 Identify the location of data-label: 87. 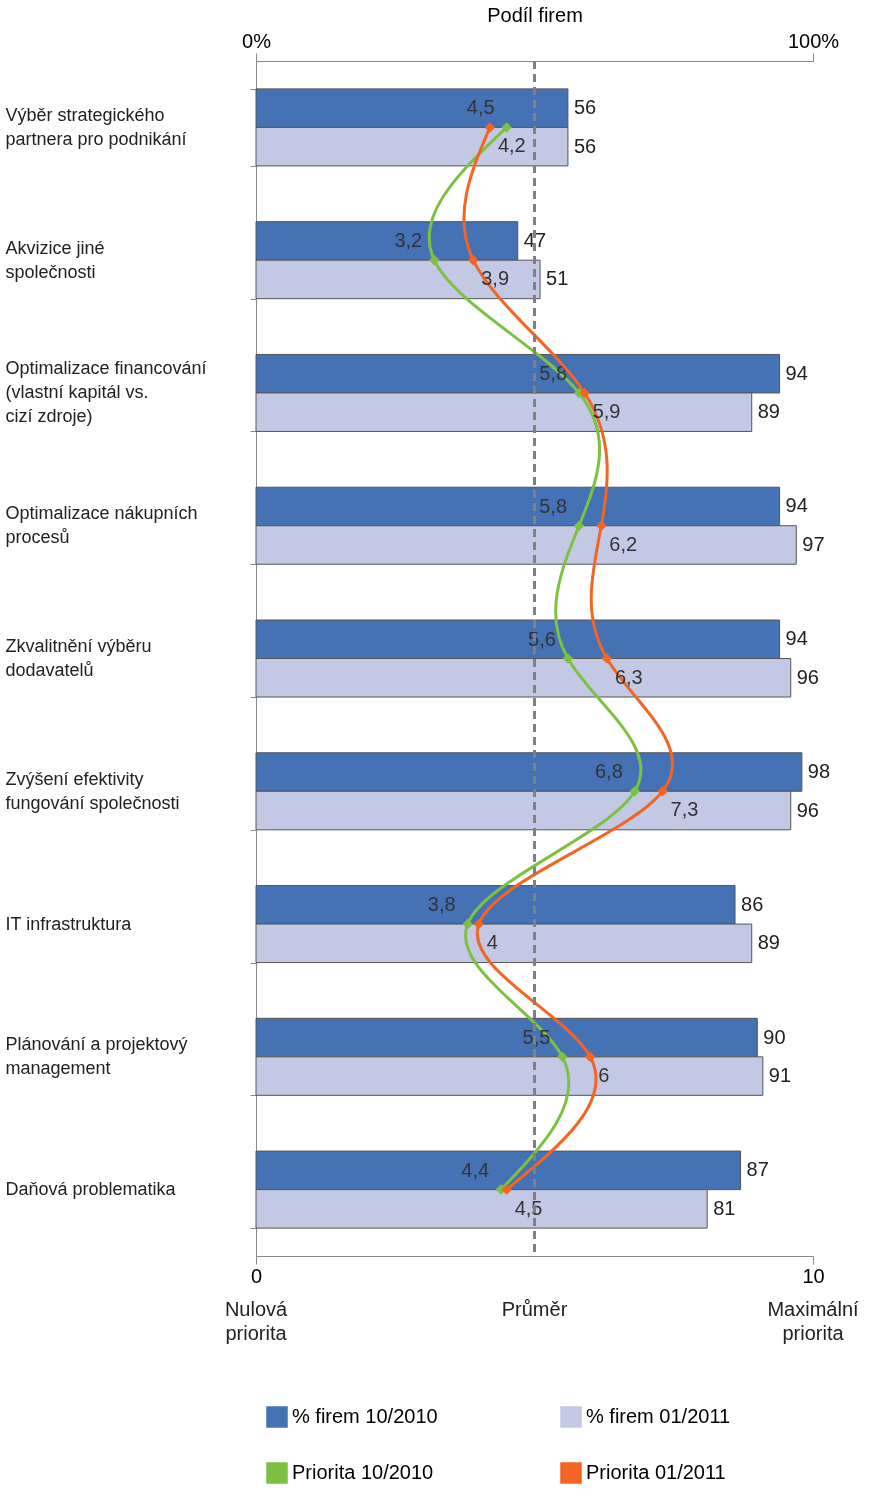
(757, 1169).